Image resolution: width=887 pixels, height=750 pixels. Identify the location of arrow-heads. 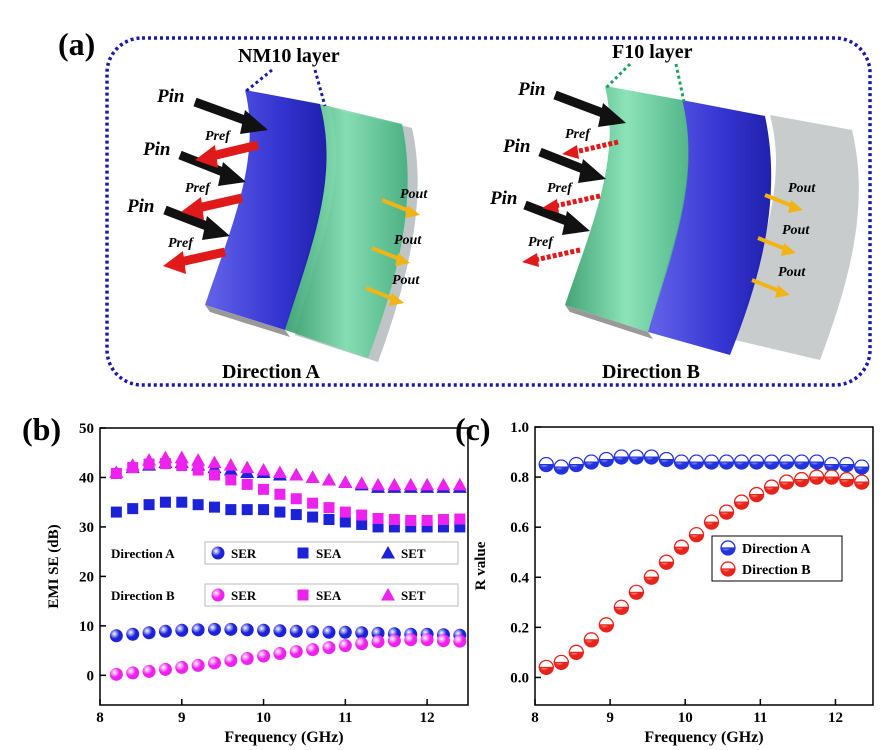
(235, 175).